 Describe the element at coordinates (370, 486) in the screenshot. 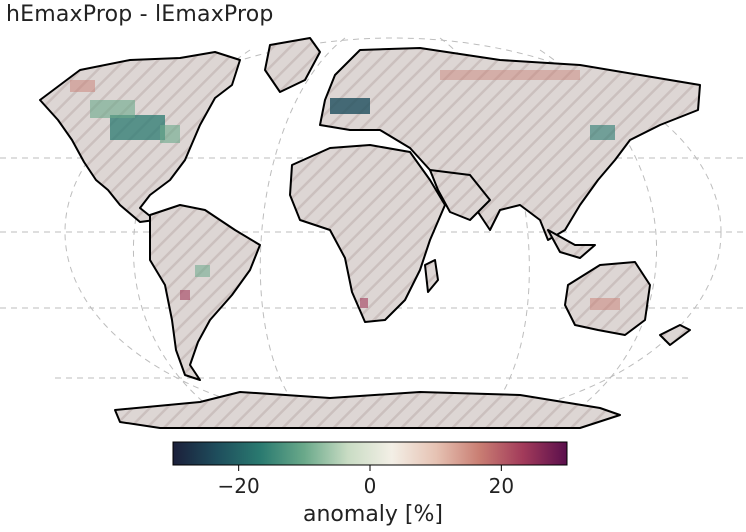

I see `colorbar-tick-label: 0` at that location.